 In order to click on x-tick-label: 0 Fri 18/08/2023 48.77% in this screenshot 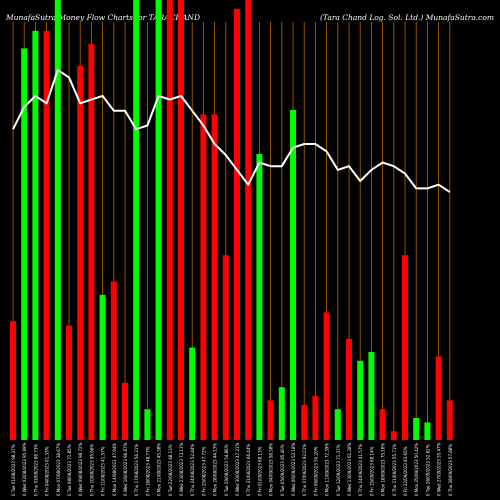, I will do `click(147, 471)`.